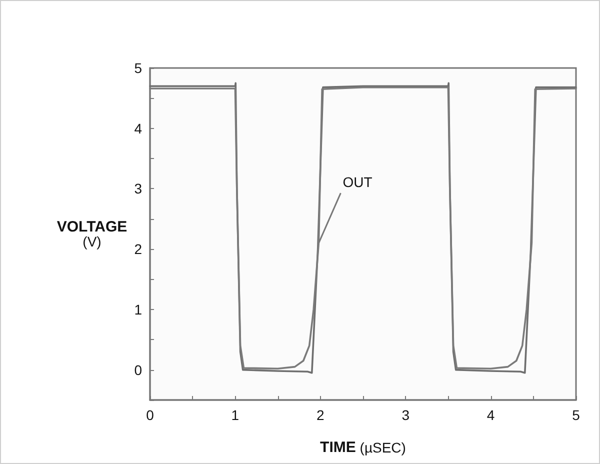 This screenshot has height=464, width=600. I want to click on x-tick-label: 5, so click(576, 415).